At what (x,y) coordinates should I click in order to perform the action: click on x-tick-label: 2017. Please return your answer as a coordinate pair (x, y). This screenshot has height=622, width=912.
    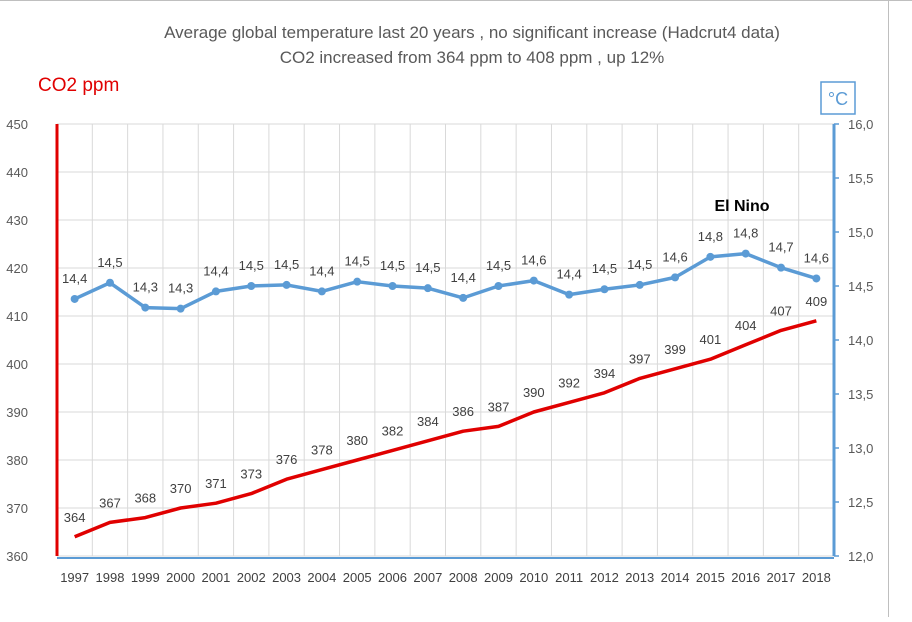
    Looking at the image, I should click on (781, 577).